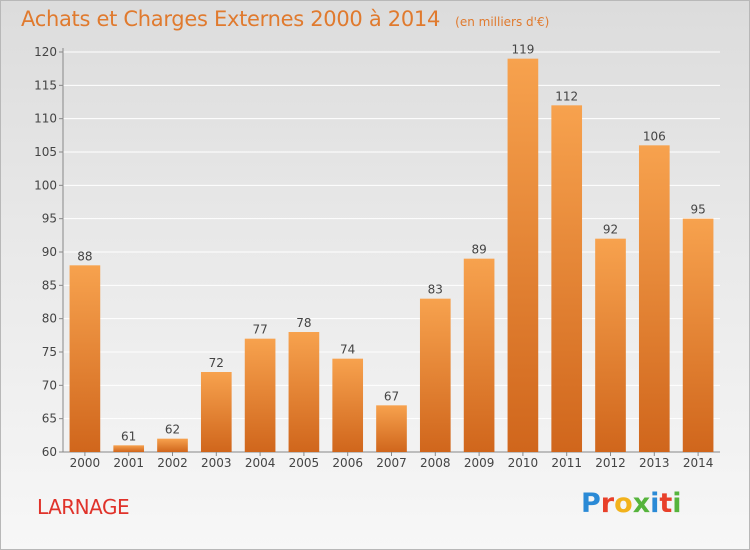 This screenshot has width=750, height=550. What do you see at coordinates (128, 463) in the screenshot?
I see `x-tick-label: 2001` at bounding box center [128, 463].